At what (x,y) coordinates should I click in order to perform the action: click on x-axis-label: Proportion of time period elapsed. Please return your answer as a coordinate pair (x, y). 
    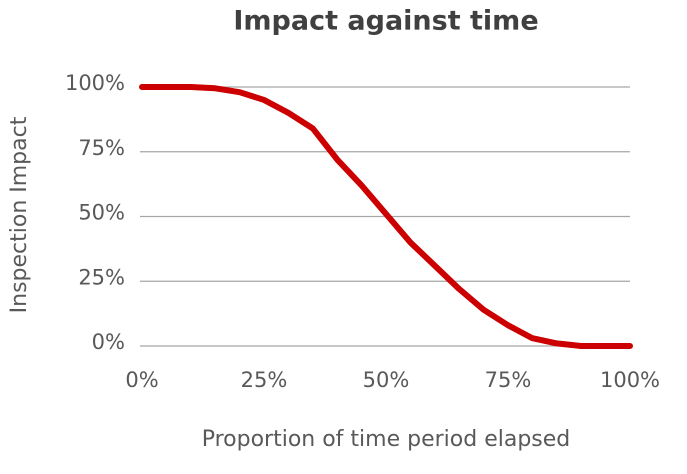
    Looking at the image, I should click on (386, 439).